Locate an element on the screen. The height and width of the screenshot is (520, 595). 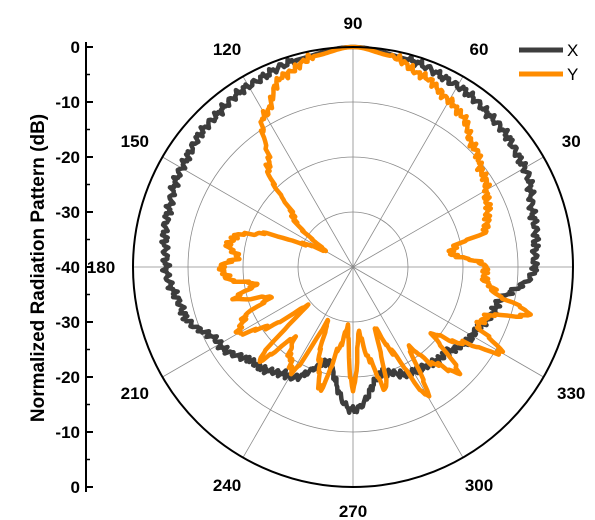
angle-label-180: 180 is located at coordinates (101, 267).